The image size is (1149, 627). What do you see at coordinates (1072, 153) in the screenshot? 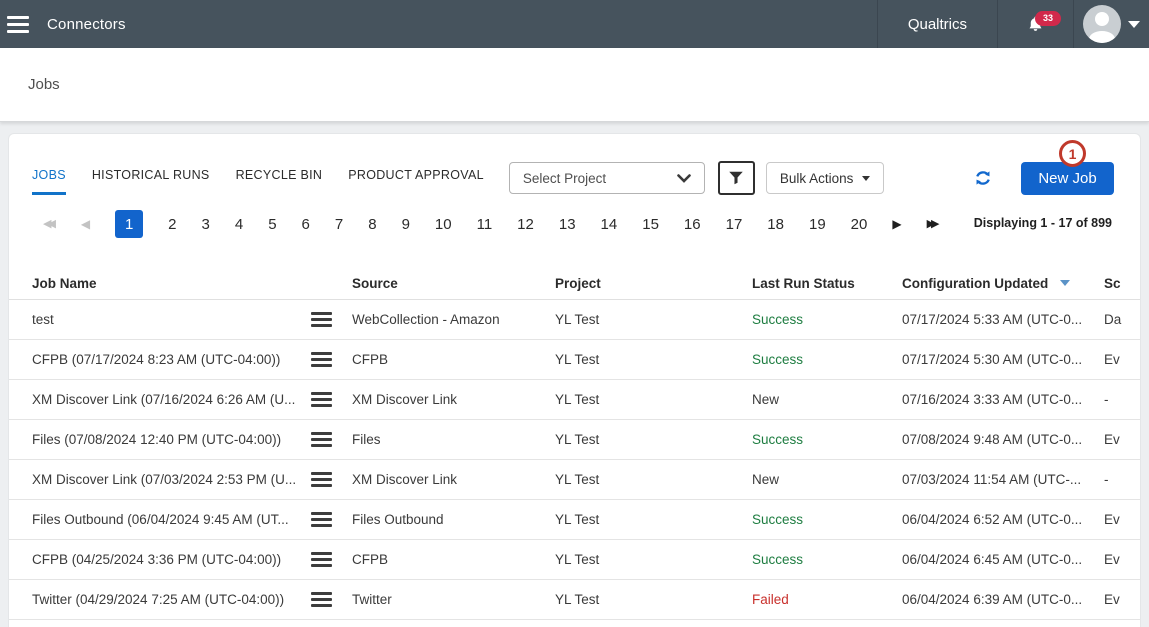
I see `annotation-step-badge: 1` at bounding box center [1072, 153].